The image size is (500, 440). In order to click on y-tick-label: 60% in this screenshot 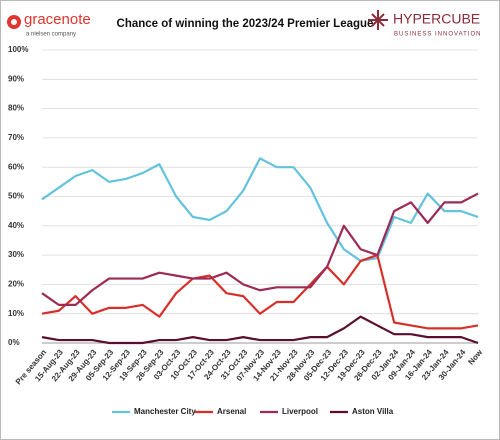, I will do `click(16, 166)`.